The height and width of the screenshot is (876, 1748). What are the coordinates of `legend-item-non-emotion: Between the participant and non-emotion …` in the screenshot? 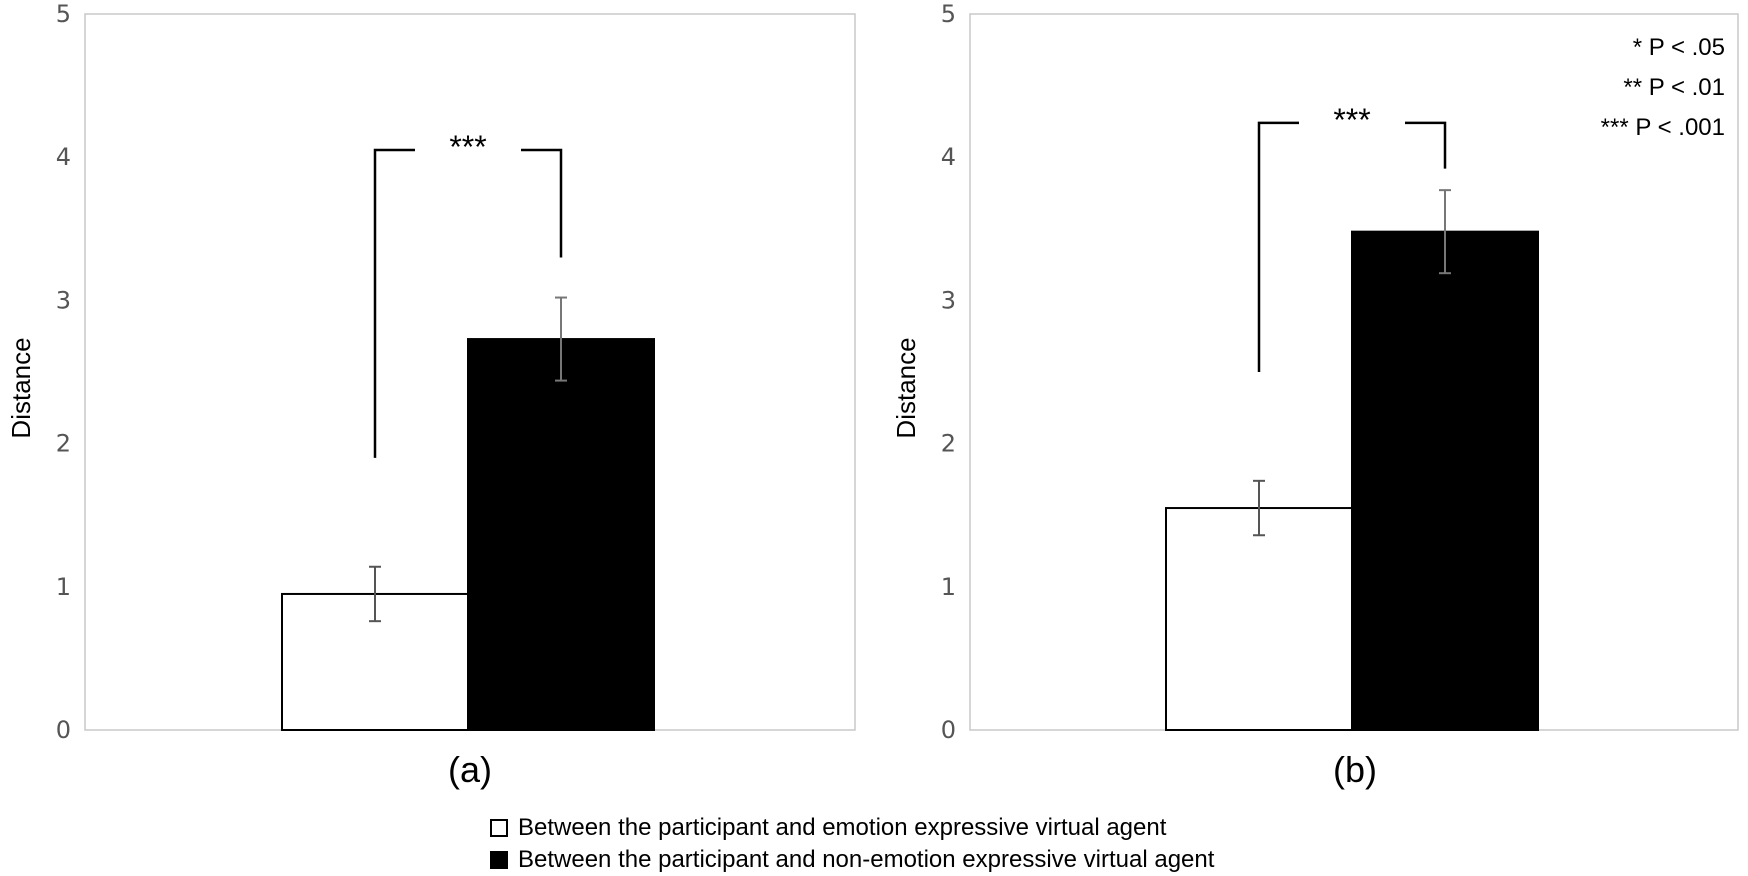 It's located at (940, 860).